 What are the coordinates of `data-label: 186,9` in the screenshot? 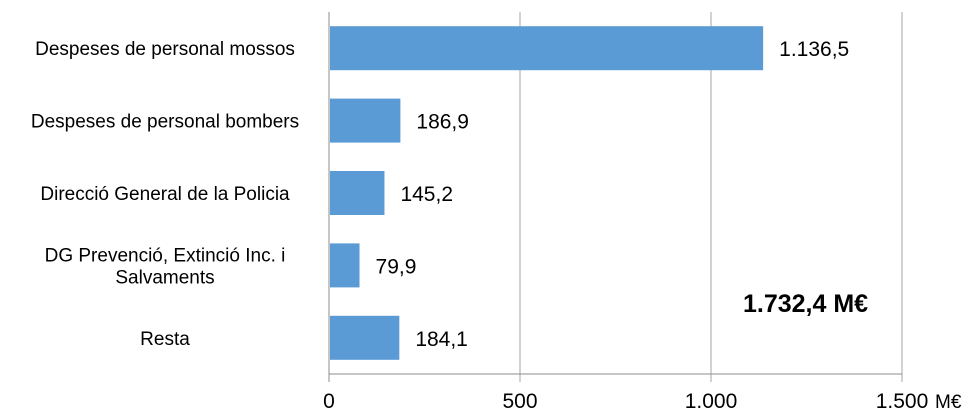 It's located at (442, 122).